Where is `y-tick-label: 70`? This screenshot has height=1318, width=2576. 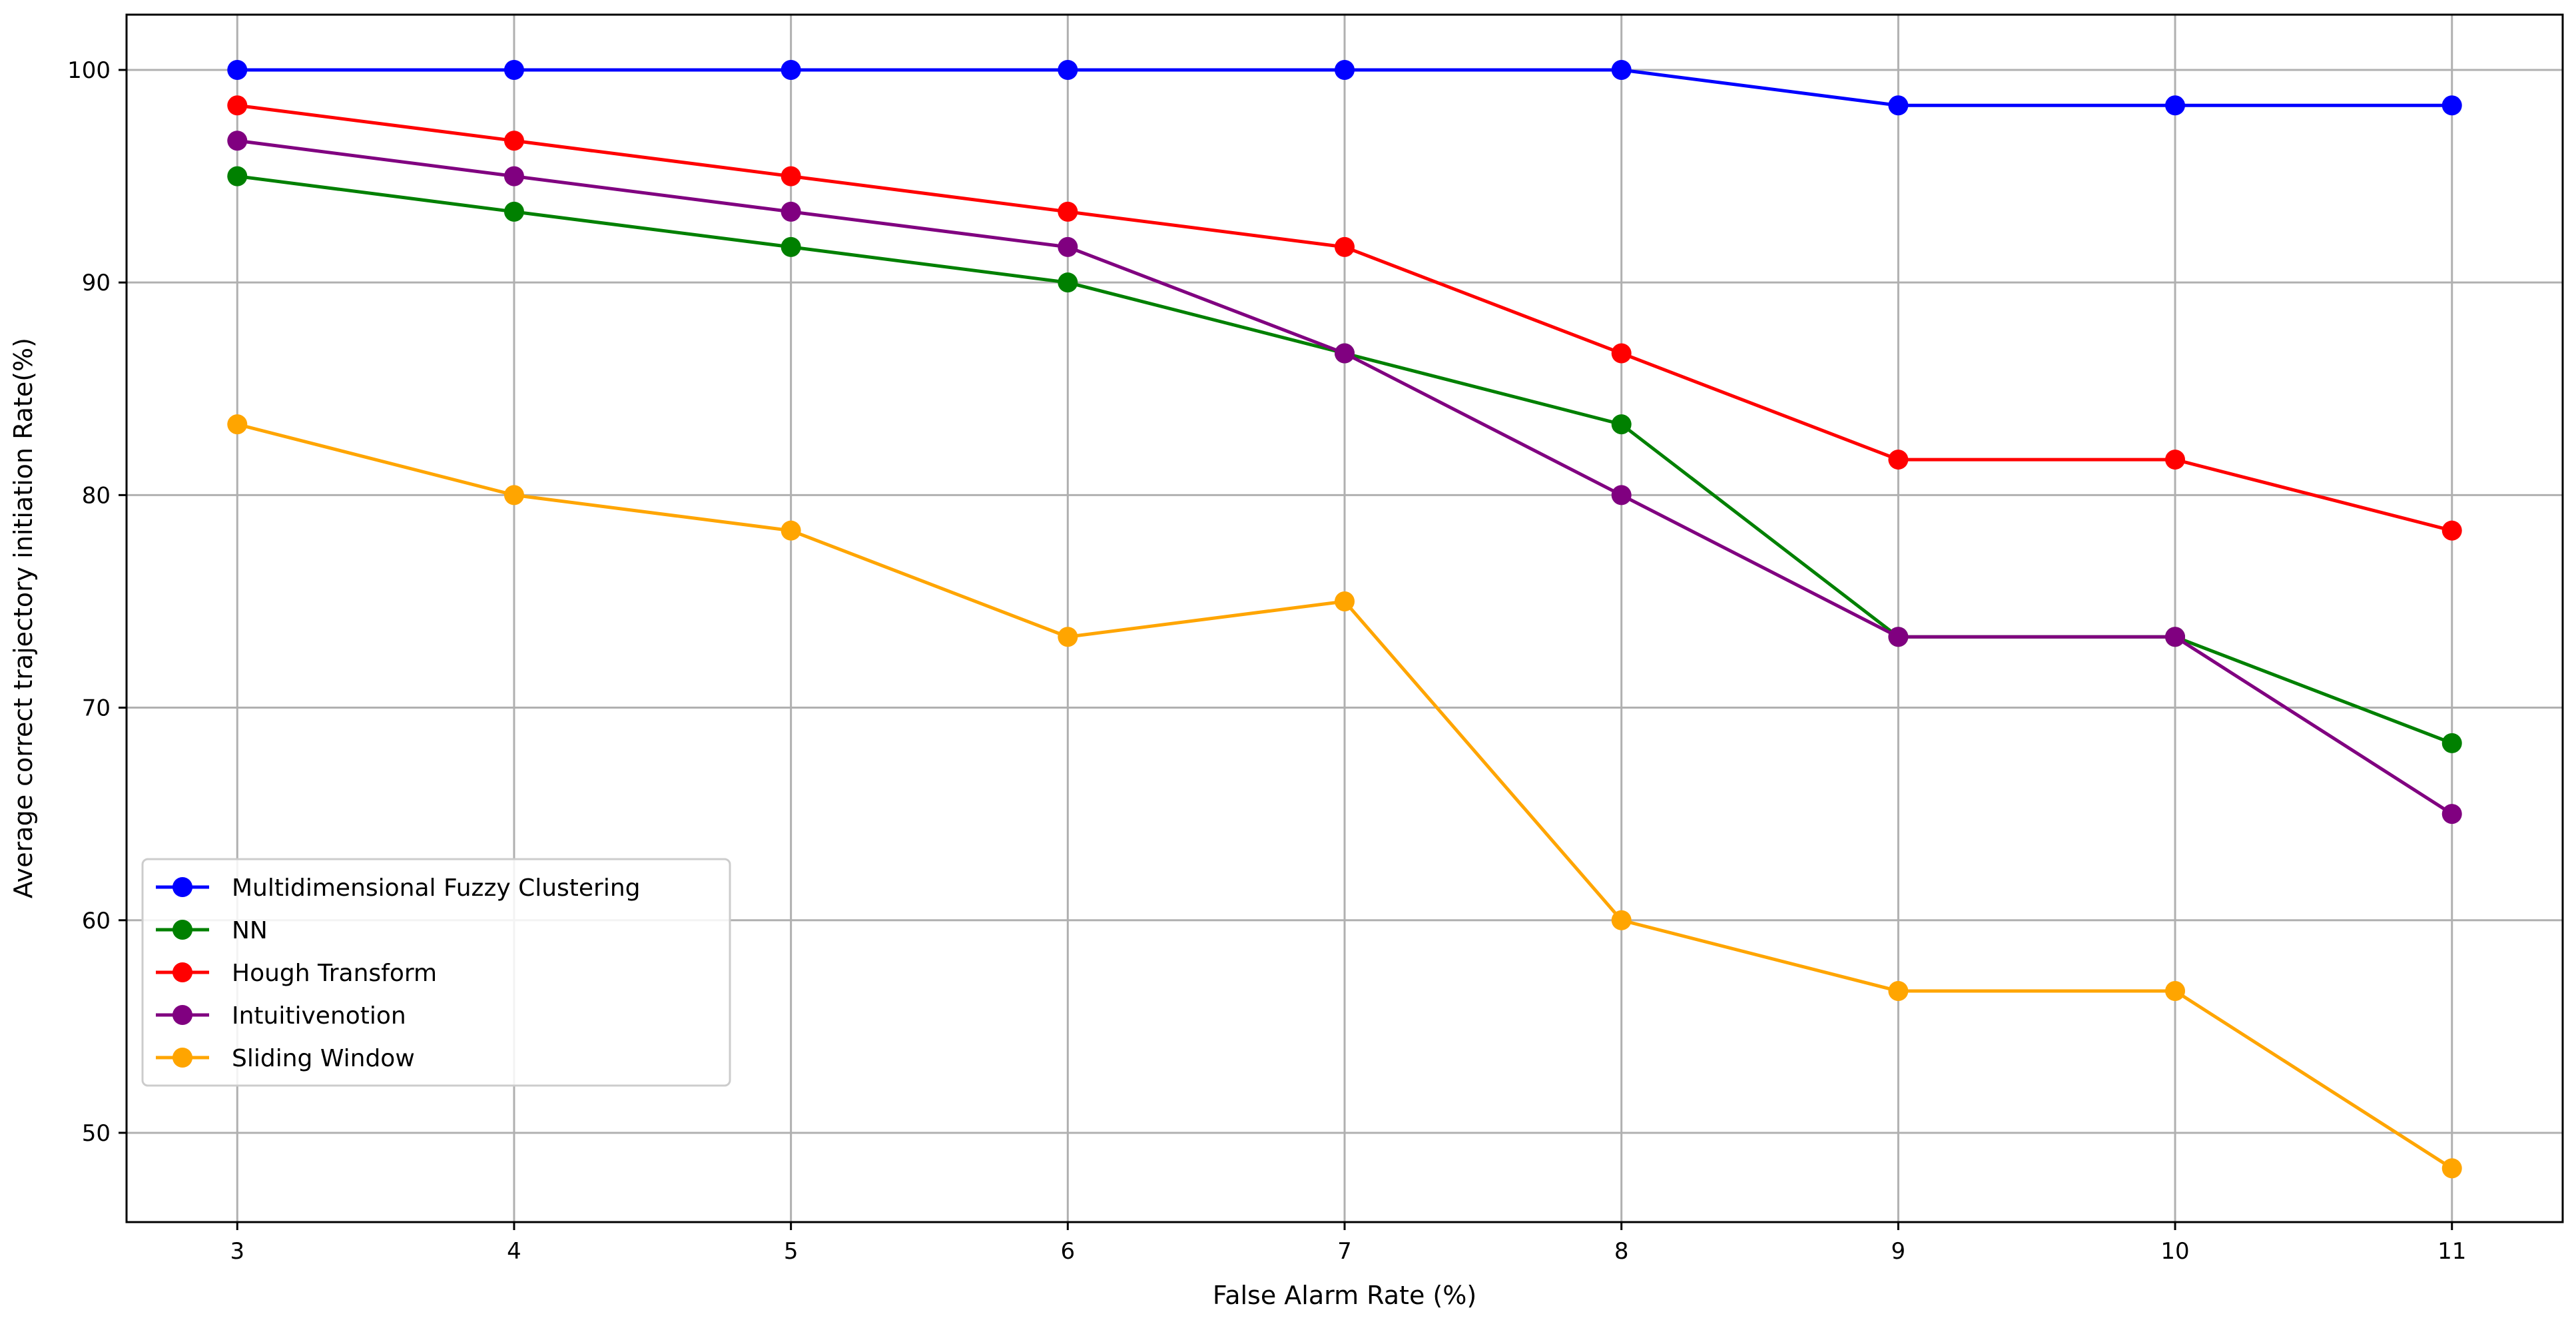
y-tick-label: 70 is located at coordinates (96, 708).